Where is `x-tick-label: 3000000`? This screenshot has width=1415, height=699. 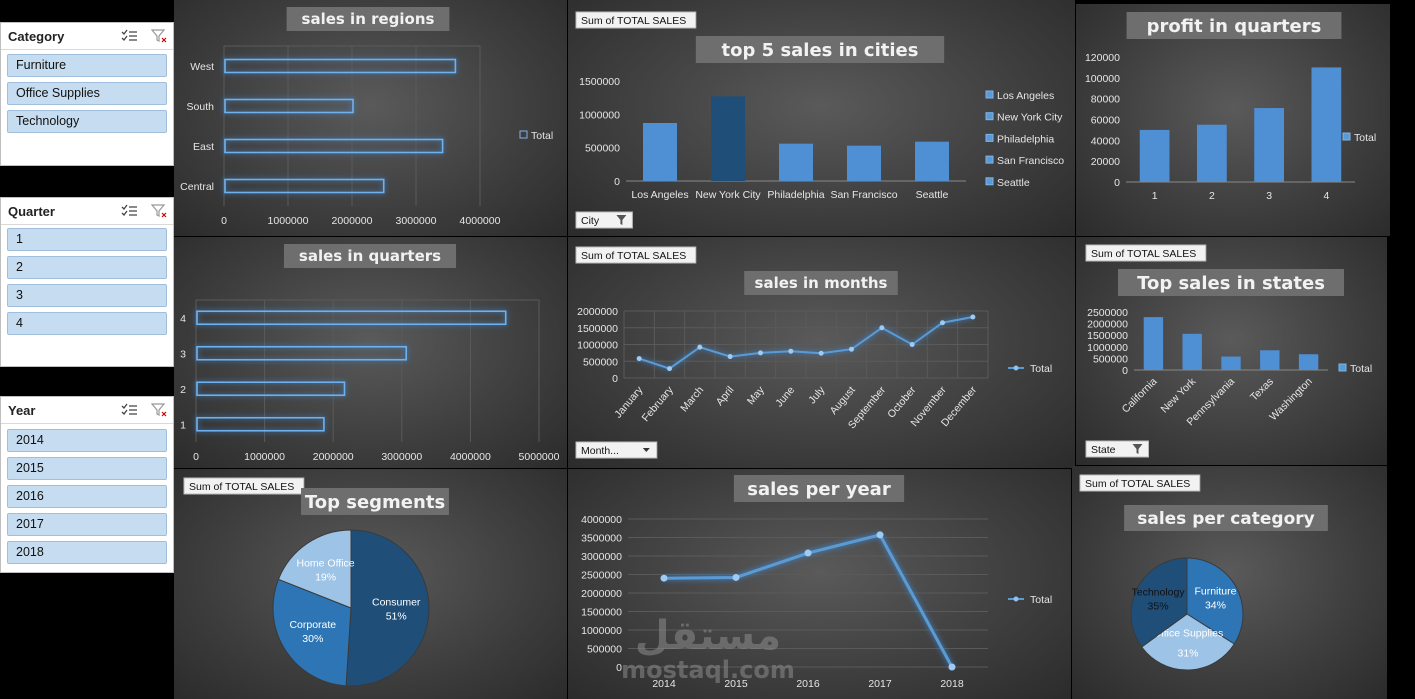 x-tick-label: 3000000 is located at coordinates (416, 221).